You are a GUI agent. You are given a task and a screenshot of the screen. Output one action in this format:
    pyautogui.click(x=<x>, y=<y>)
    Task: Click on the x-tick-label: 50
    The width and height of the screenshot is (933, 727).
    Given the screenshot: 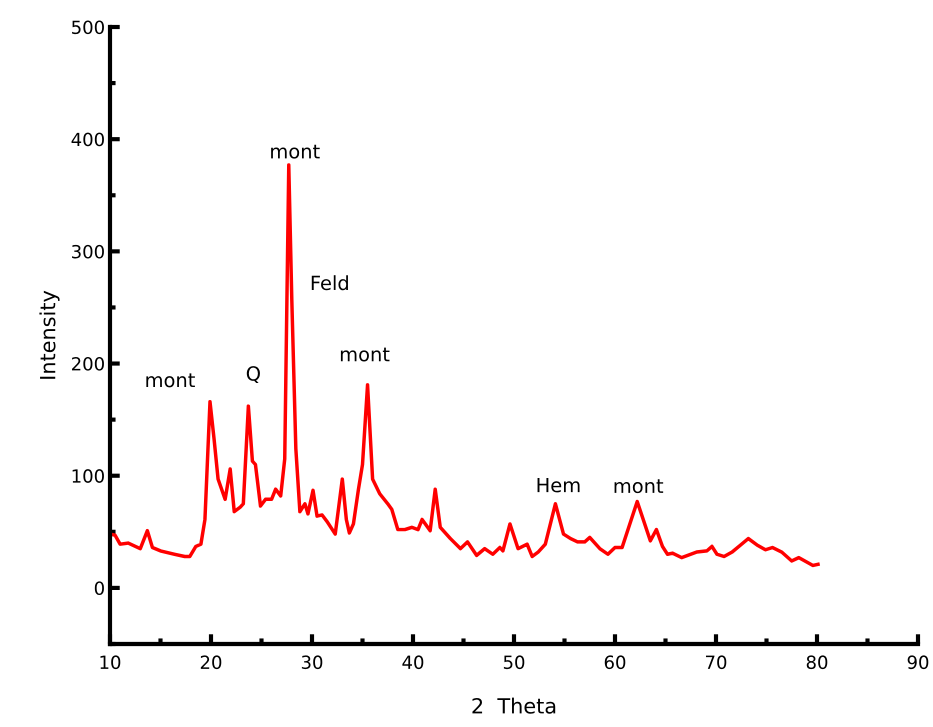 What is the action you would take?
    pyautogui.click(x=514, y=662)
    